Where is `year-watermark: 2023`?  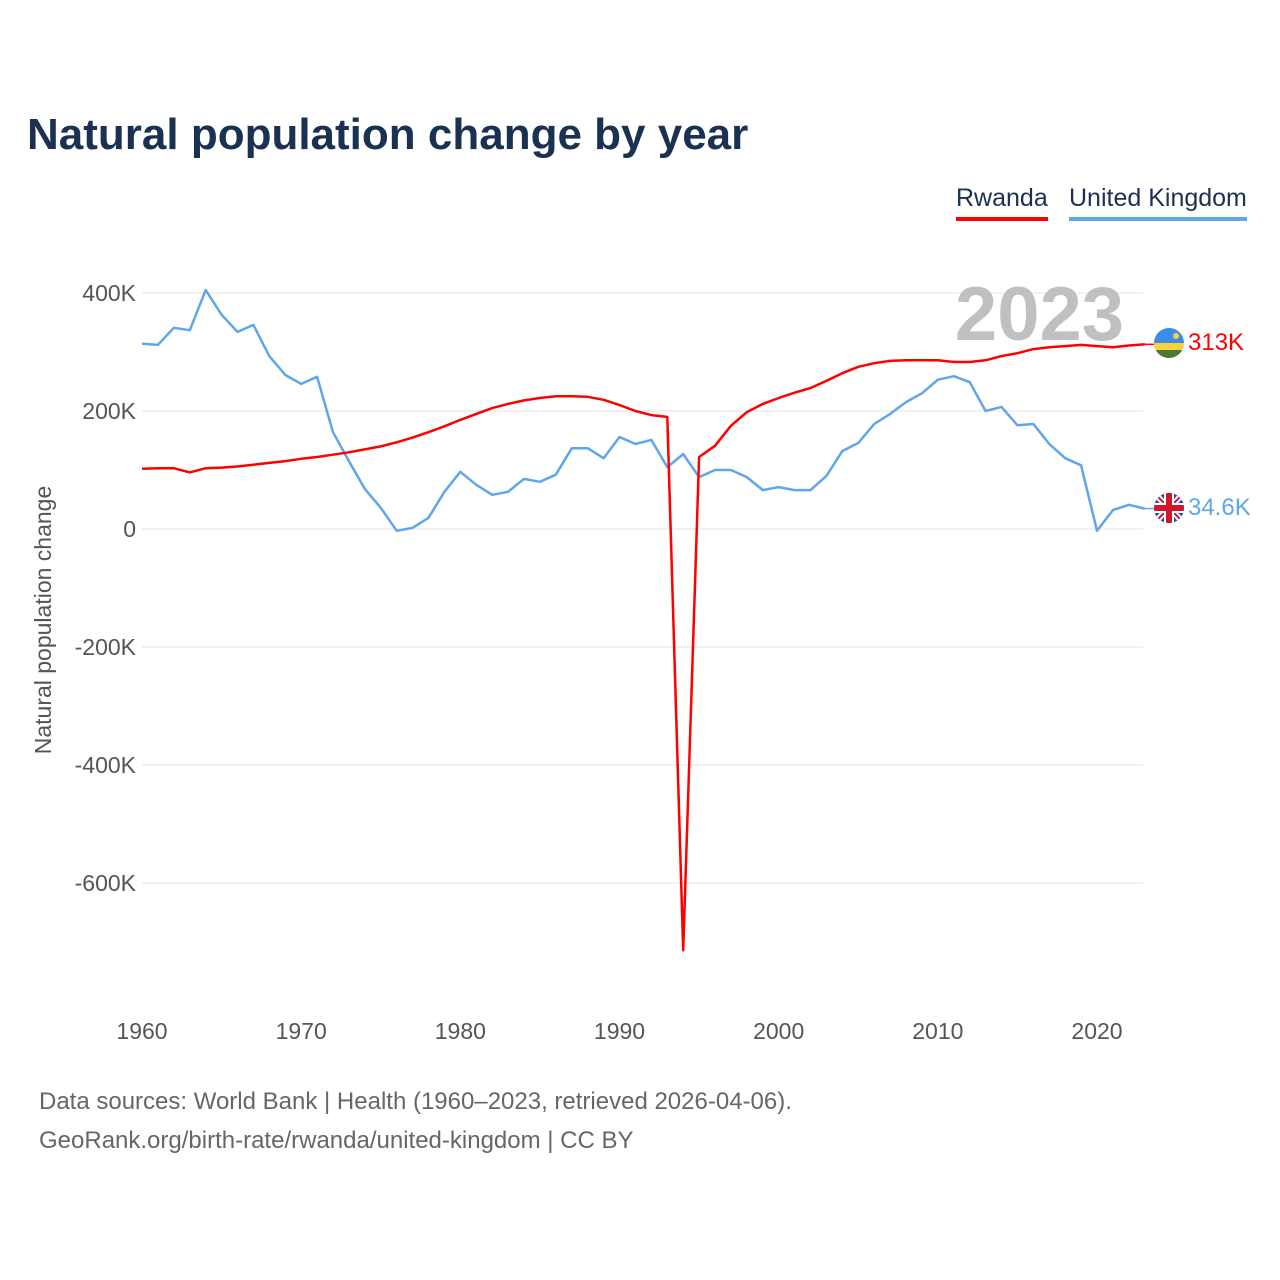 year-watermark: 2023 is located at coordinates (1039, 314).